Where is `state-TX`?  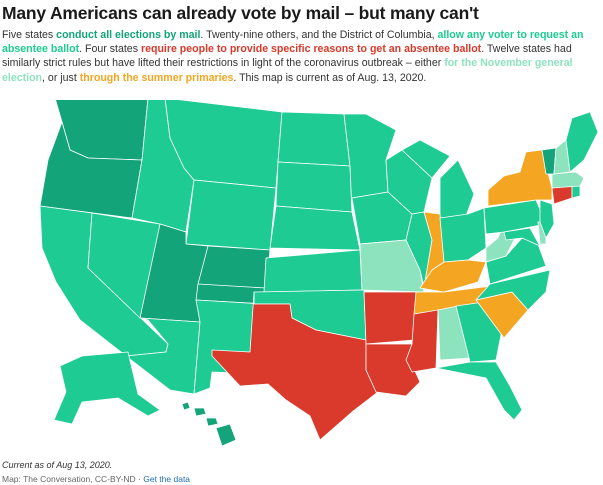 state-TX is located at coordinates (295, 366).